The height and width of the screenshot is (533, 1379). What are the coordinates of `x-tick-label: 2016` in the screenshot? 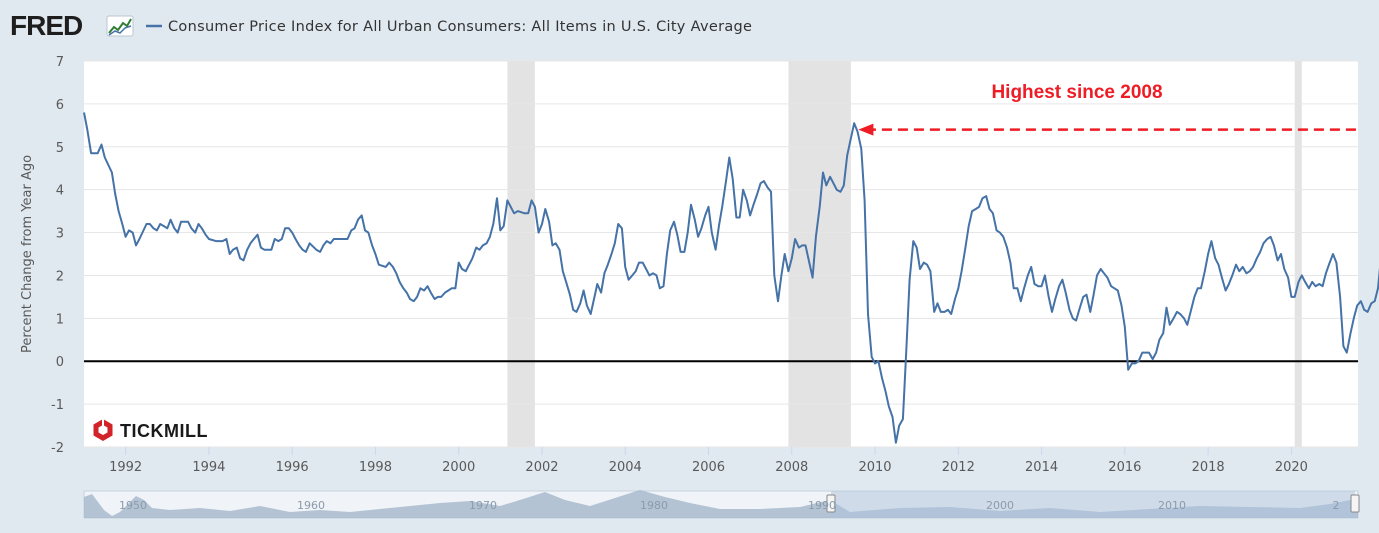 It's located at (1124, 467).